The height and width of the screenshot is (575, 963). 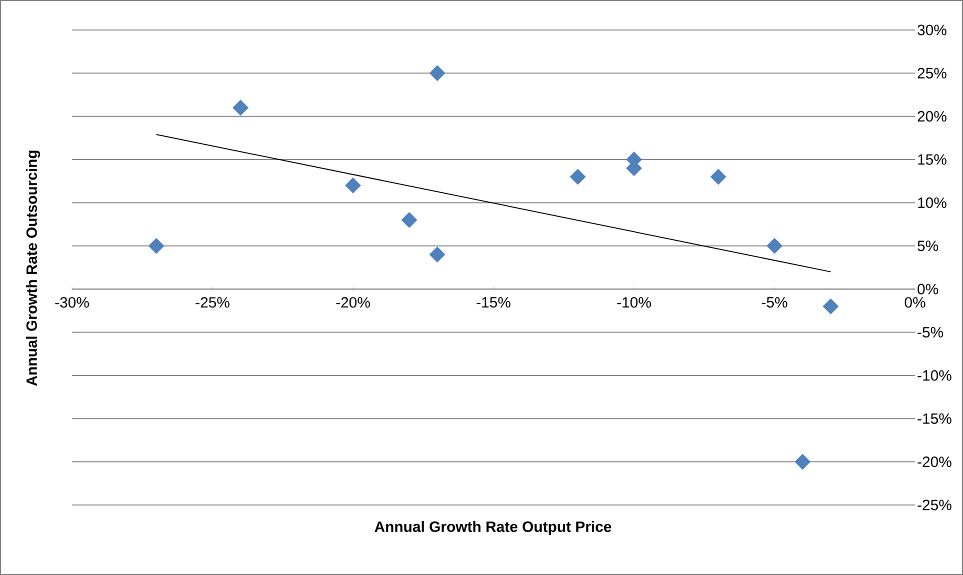 I want to click on x-tick-label: 0%, so click(x=915, y=302).